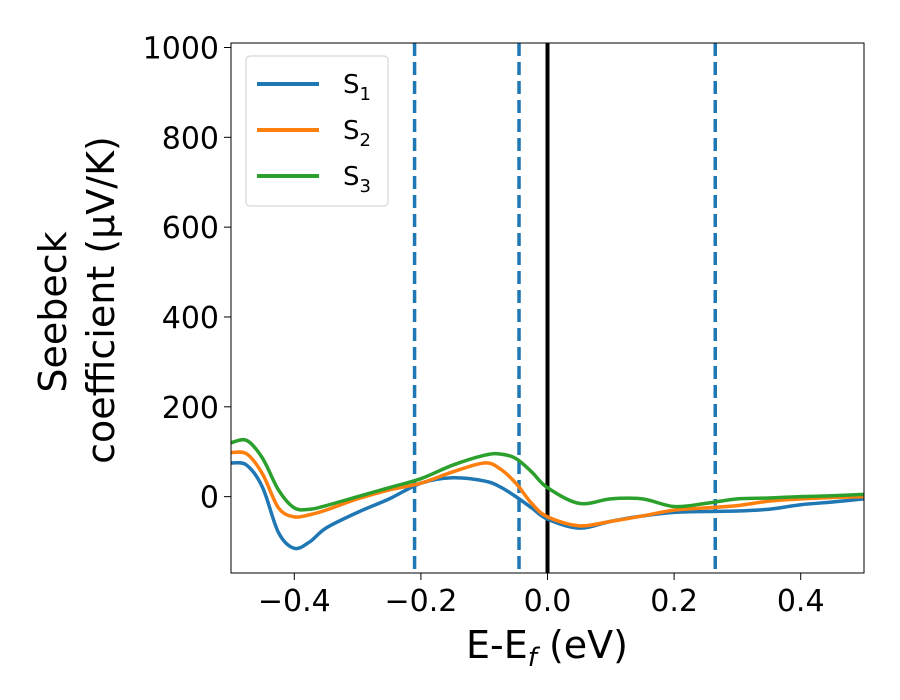 This screenshot has width=900, height=700. What do you see at coordinates (317, 131) in the screenshot?
I see `legend: S1 S2 S3` at bounding box center [317, 131].